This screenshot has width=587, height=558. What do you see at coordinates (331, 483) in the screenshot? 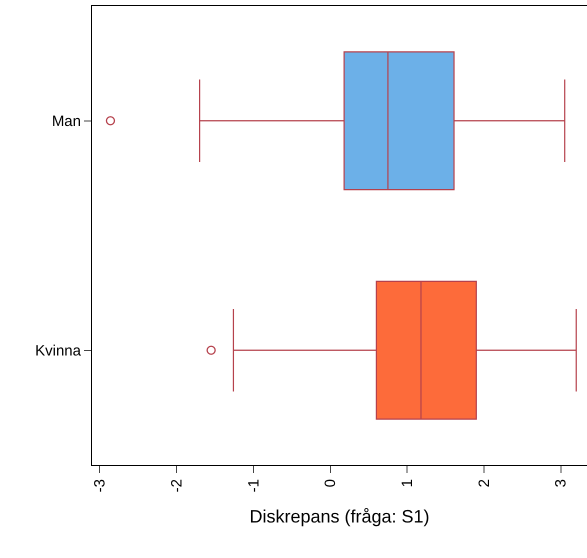
I see `x-tick-label: 0` at bounding box center [331, 483].